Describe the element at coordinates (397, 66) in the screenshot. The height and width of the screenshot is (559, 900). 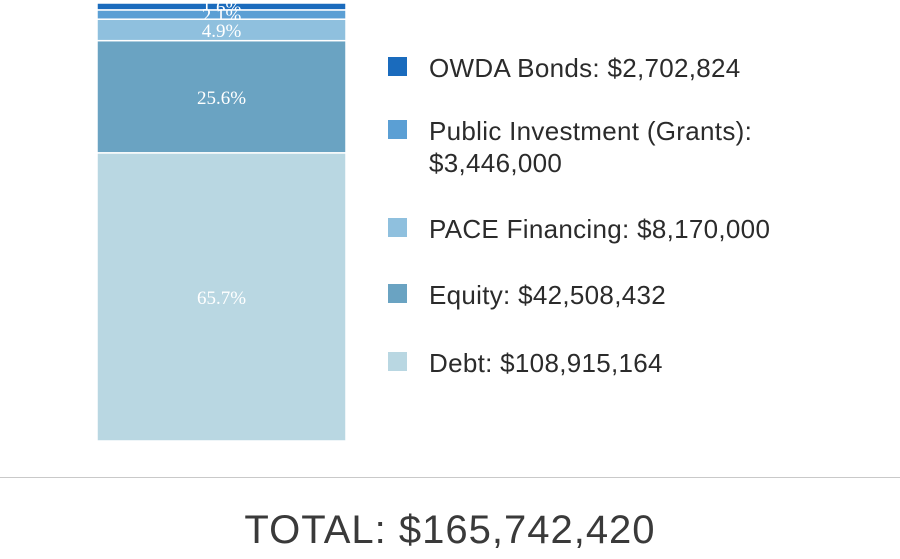
I see `legend-swatch-owda-bonds` at that location.